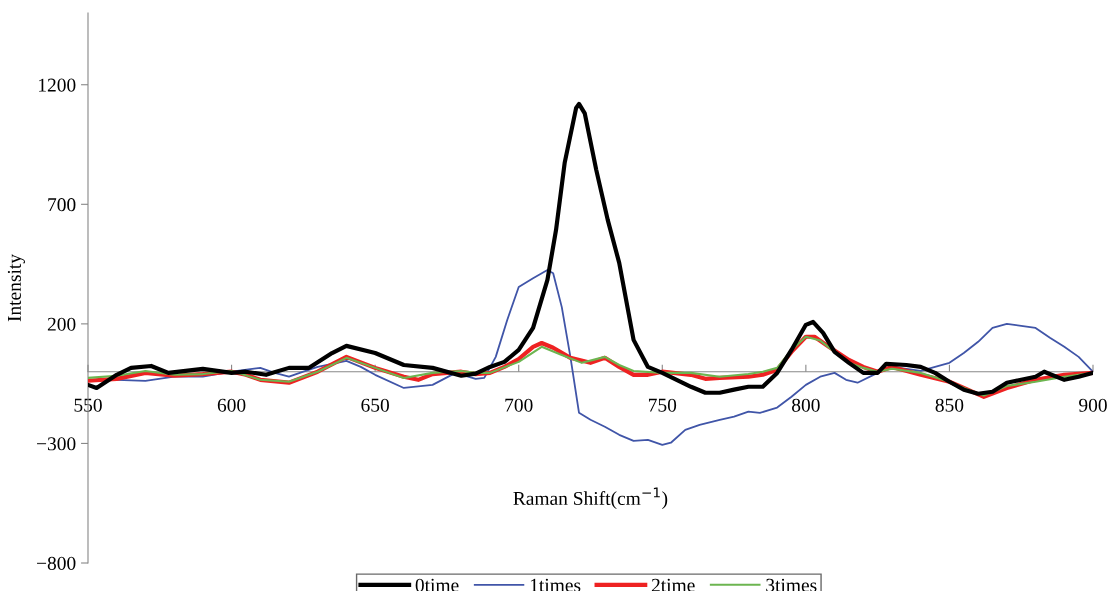 The image size is (1111, 591). Describe the element at coordinates (88, 405) in the screenshot. I see `x-tick-label: 550` at that location.